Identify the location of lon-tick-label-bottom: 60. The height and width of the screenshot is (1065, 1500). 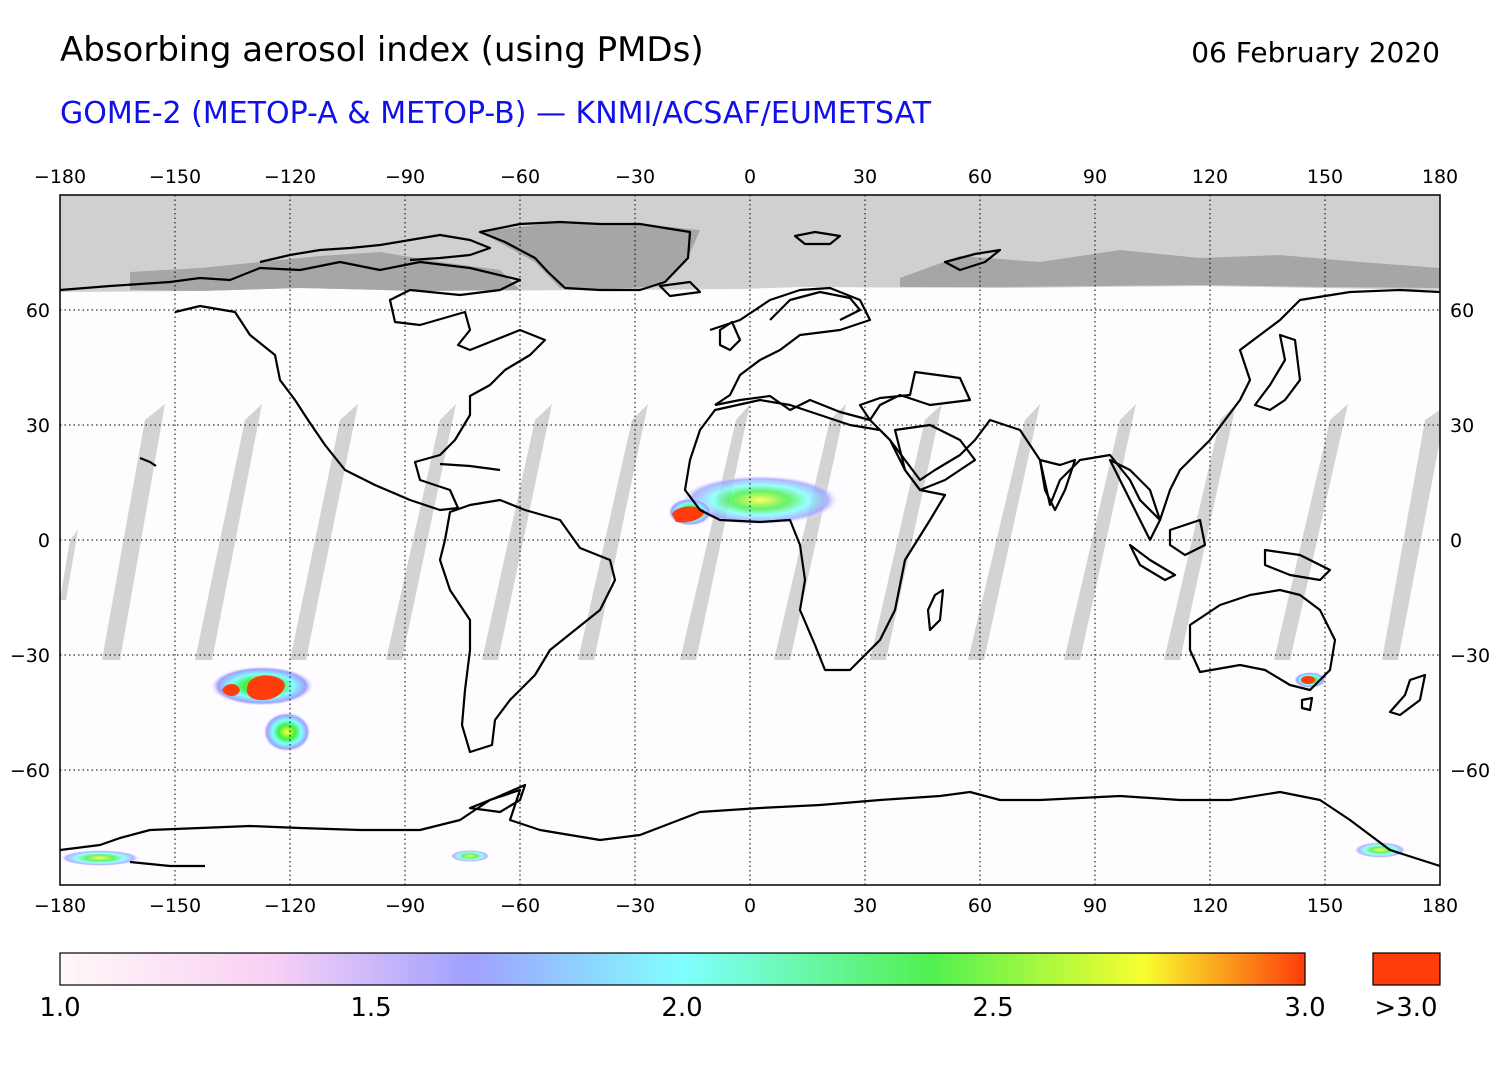
(980, 906).